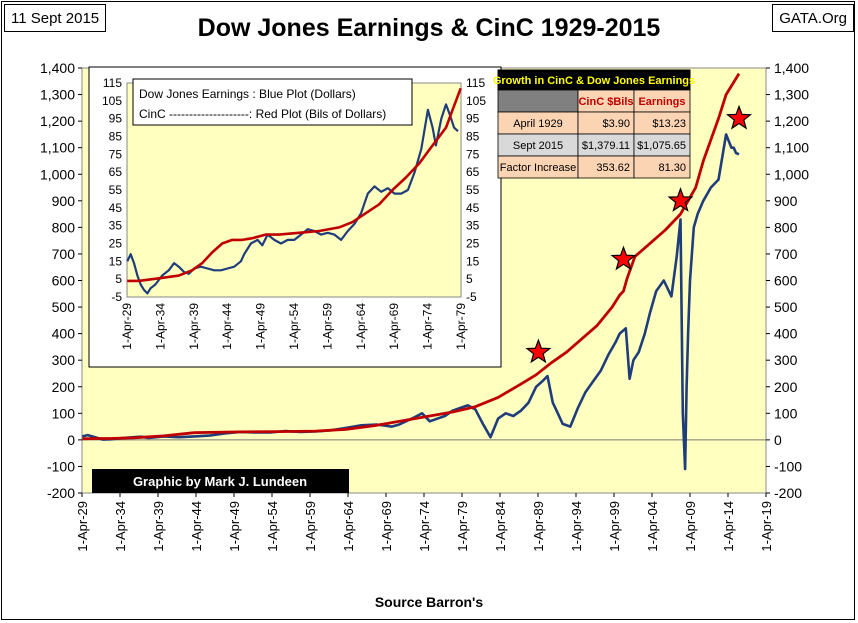 This screenshot has width=858, height=623. I want to click on y-tick-label-right: 100, so click(786, 413).